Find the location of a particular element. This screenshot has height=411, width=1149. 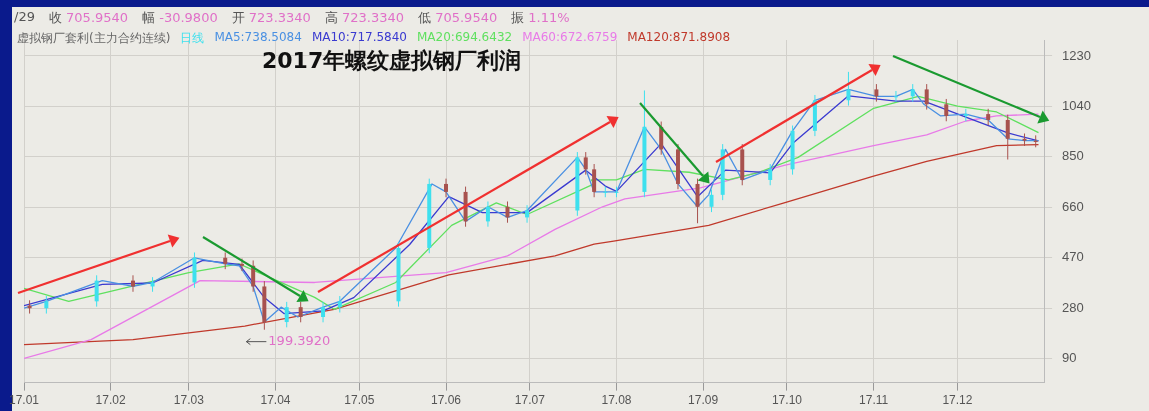

chart-subtitle: 虚拟钢厂套利(主力合约连续) is located at coordinates (94, 38).